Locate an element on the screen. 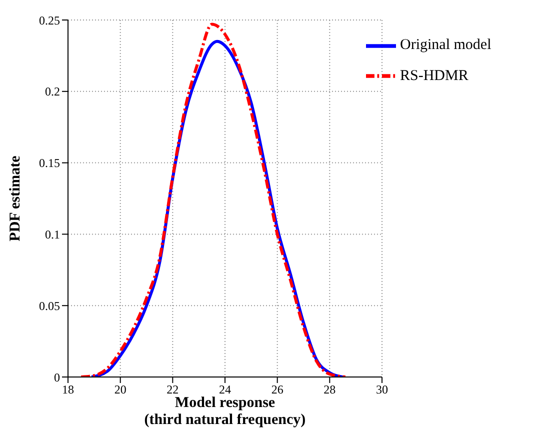 The width and height of the screenshot is (552, 447). x-axis-title: Model response (third natural frequency) is located at coordinates (225, 411).